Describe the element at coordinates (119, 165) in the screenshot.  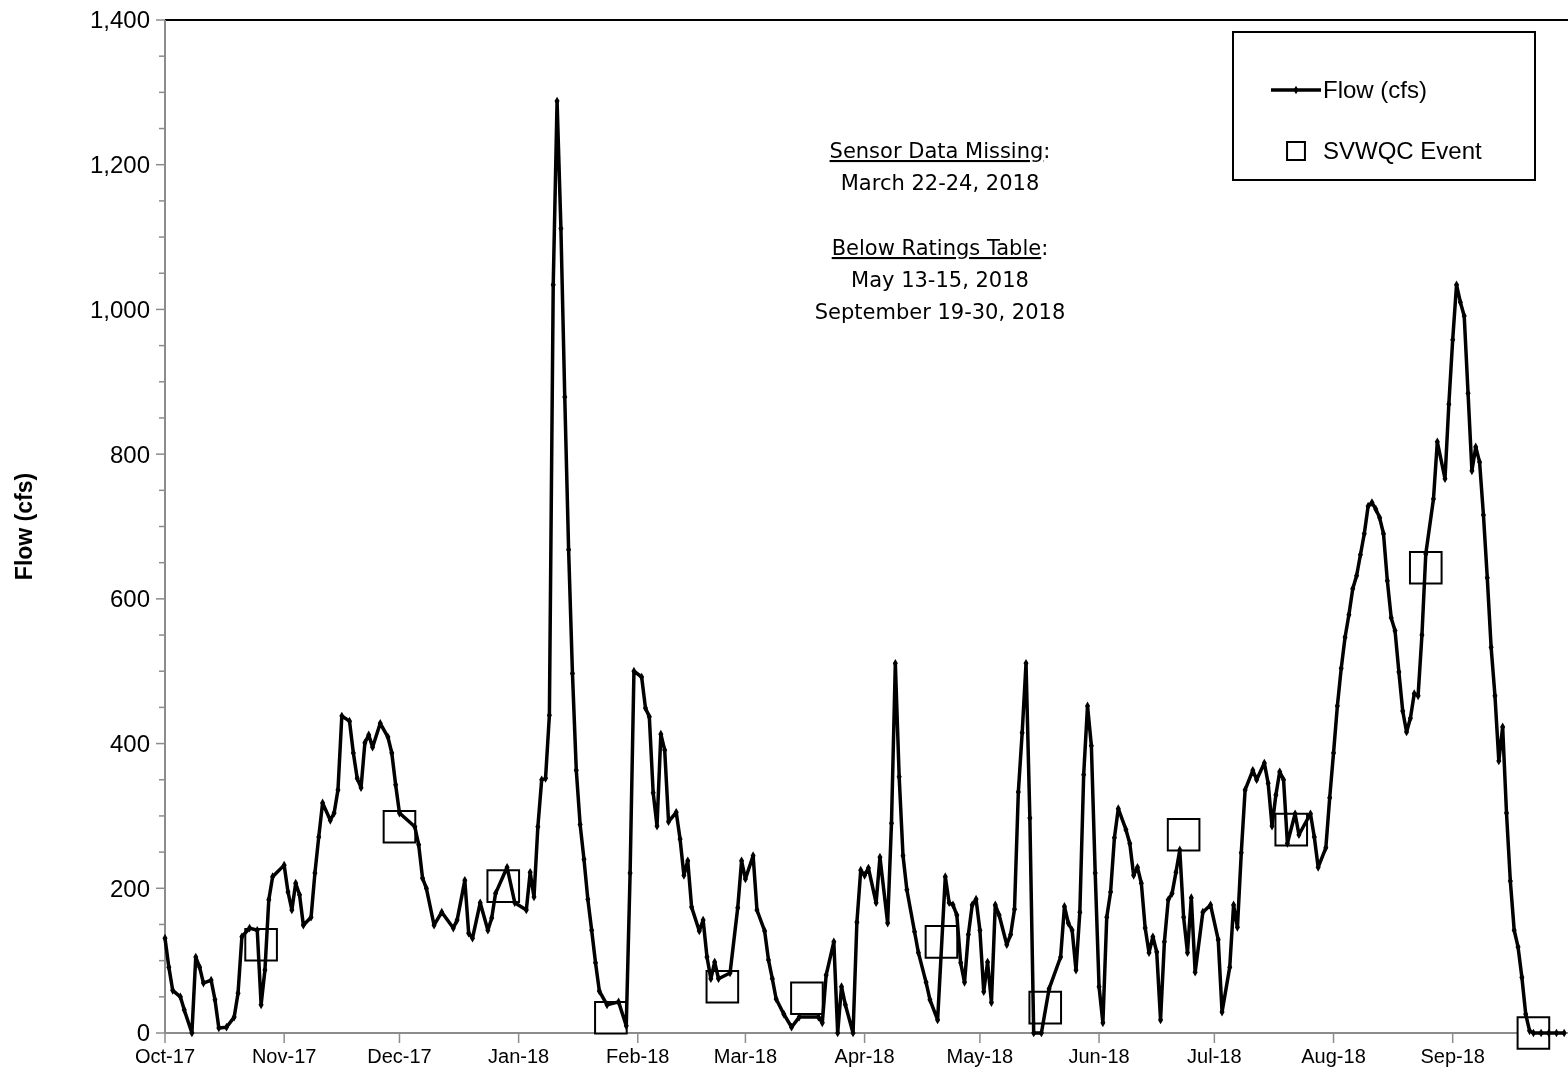
I see `y-tick-label: 1,200` at that location.